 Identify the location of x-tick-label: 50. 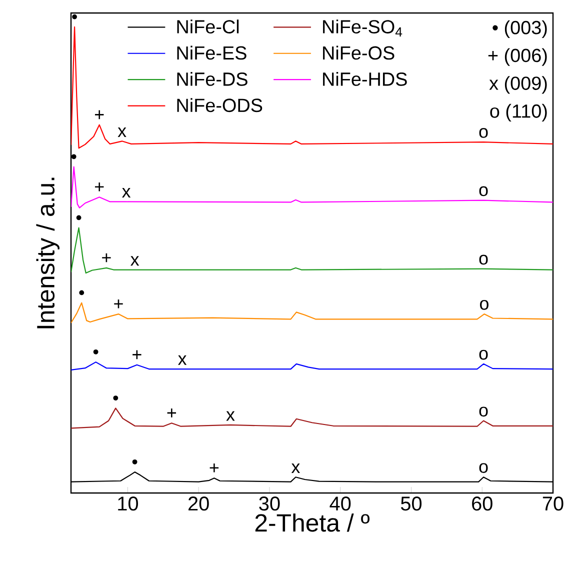
(411, 503).